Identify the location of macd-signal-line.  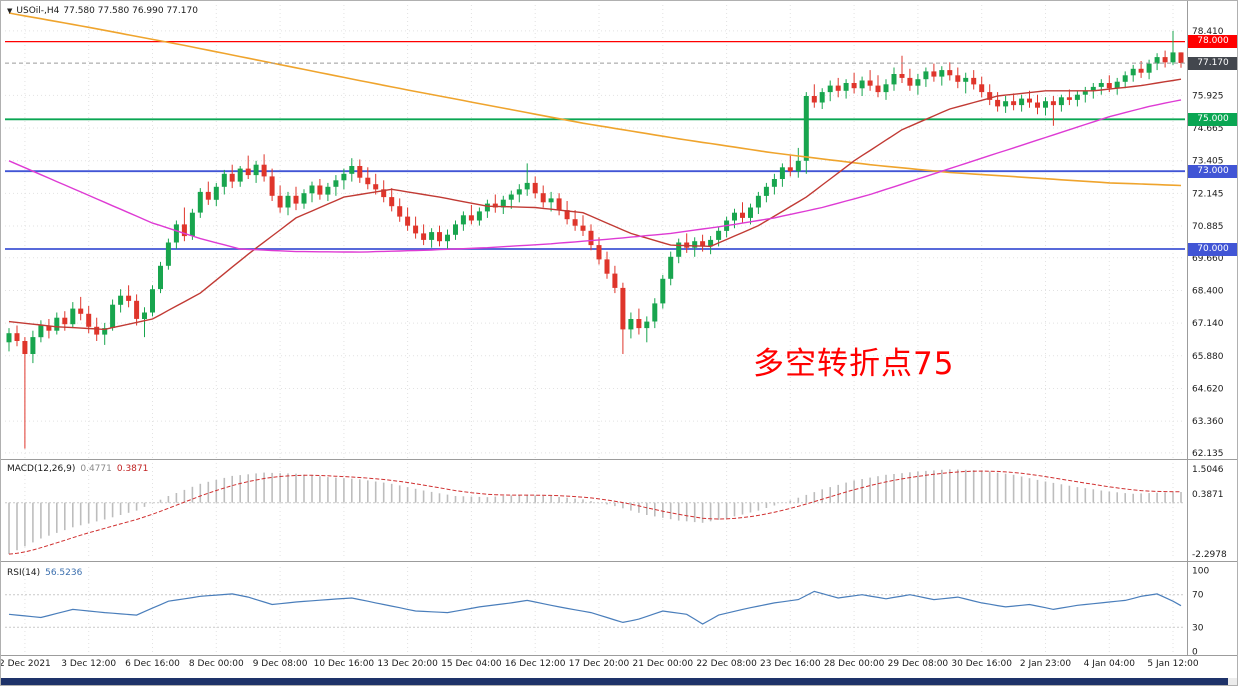
(595, 512).